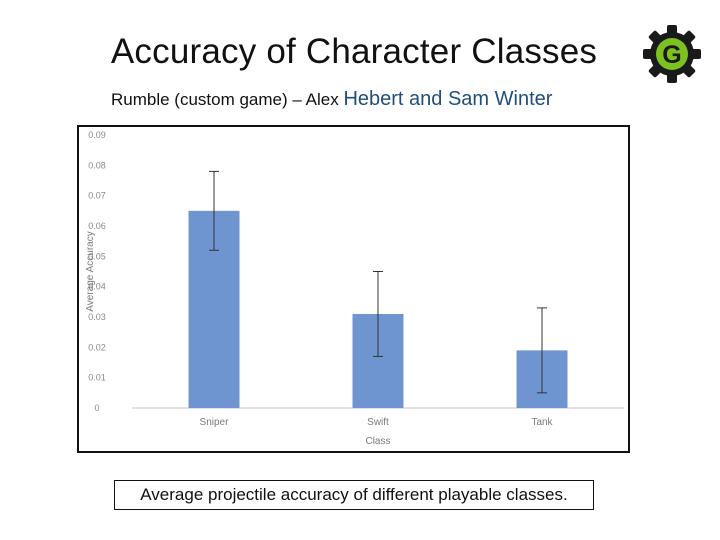  I want to click on x-axis-label: Class, so click(377, 441).